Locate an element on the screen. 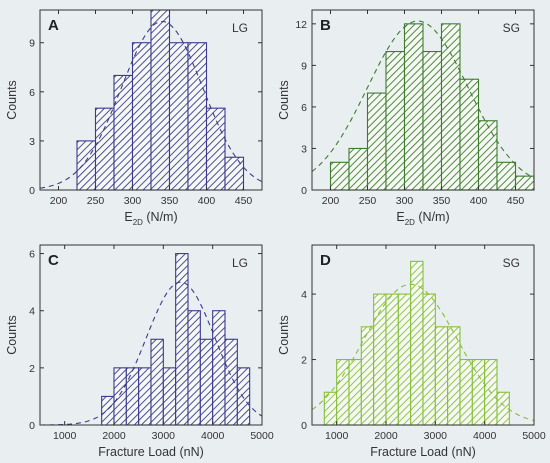 The height and width of the screenshot is (463, 550). fit-curve-a is located at coordinates (151, 104).